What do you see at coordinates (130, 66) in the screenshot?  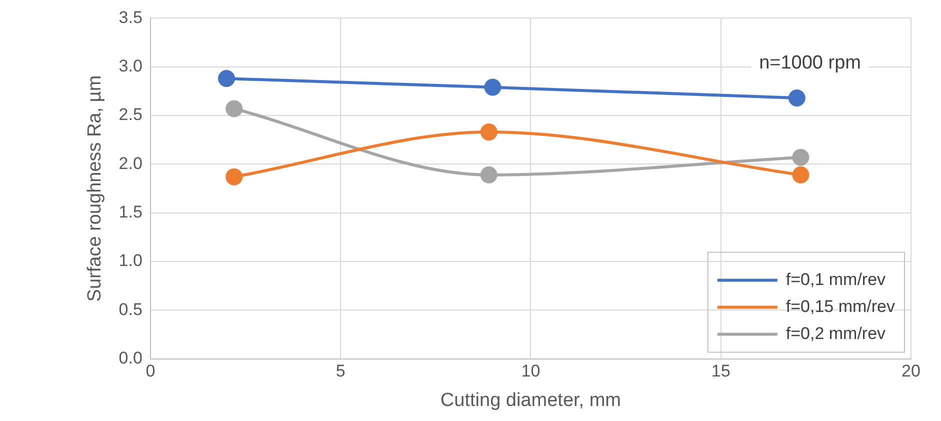 I see `y-tick-label: 3.0` at bounding box center [130, 66].